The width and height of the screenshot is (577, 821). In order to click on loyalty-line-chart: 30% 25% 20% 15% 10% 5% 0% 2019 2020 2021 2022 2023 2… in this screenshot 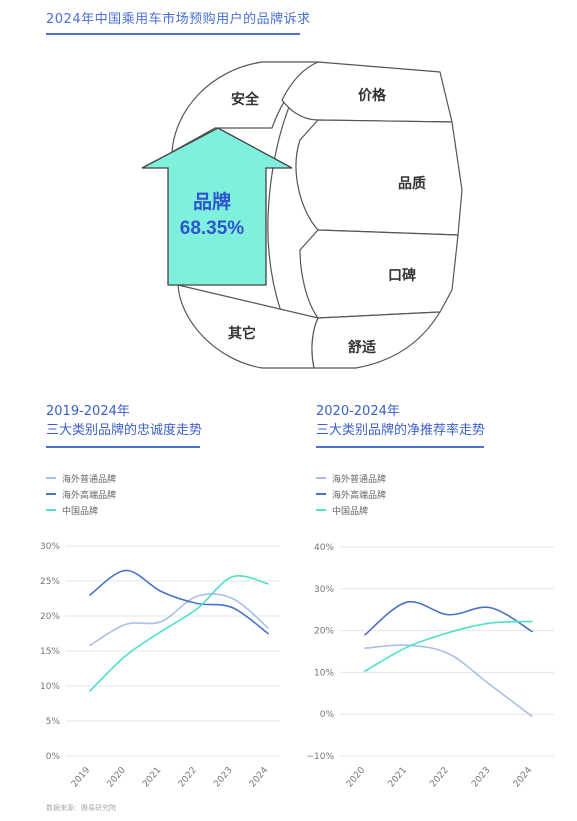, I will do `click(160, 666)`.